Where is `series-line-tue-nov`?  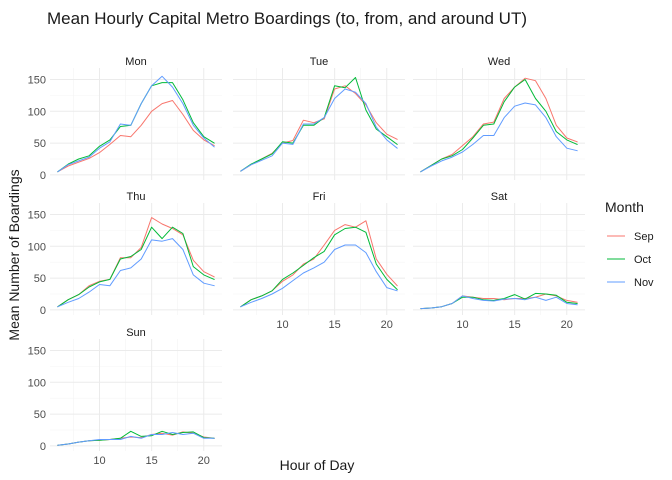 series-line-tue-nov is located at coordinates (319, 130).